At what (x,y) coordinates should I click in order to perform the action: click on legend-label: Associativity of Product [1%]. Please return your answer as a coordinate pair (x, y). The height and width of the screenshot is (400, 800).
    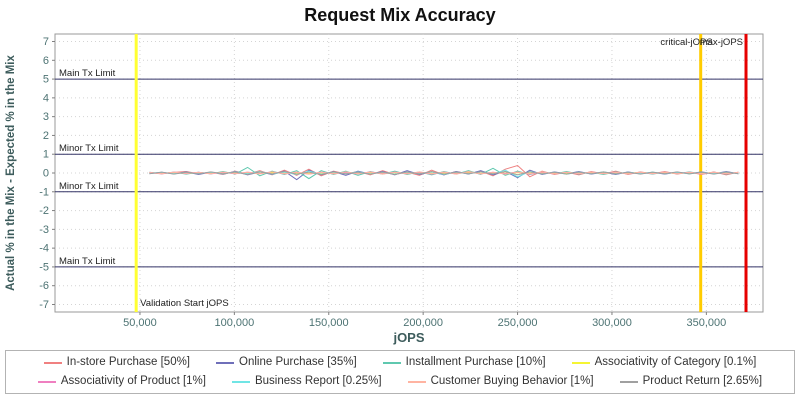
    Looking at the image, I should click on (133, 381).